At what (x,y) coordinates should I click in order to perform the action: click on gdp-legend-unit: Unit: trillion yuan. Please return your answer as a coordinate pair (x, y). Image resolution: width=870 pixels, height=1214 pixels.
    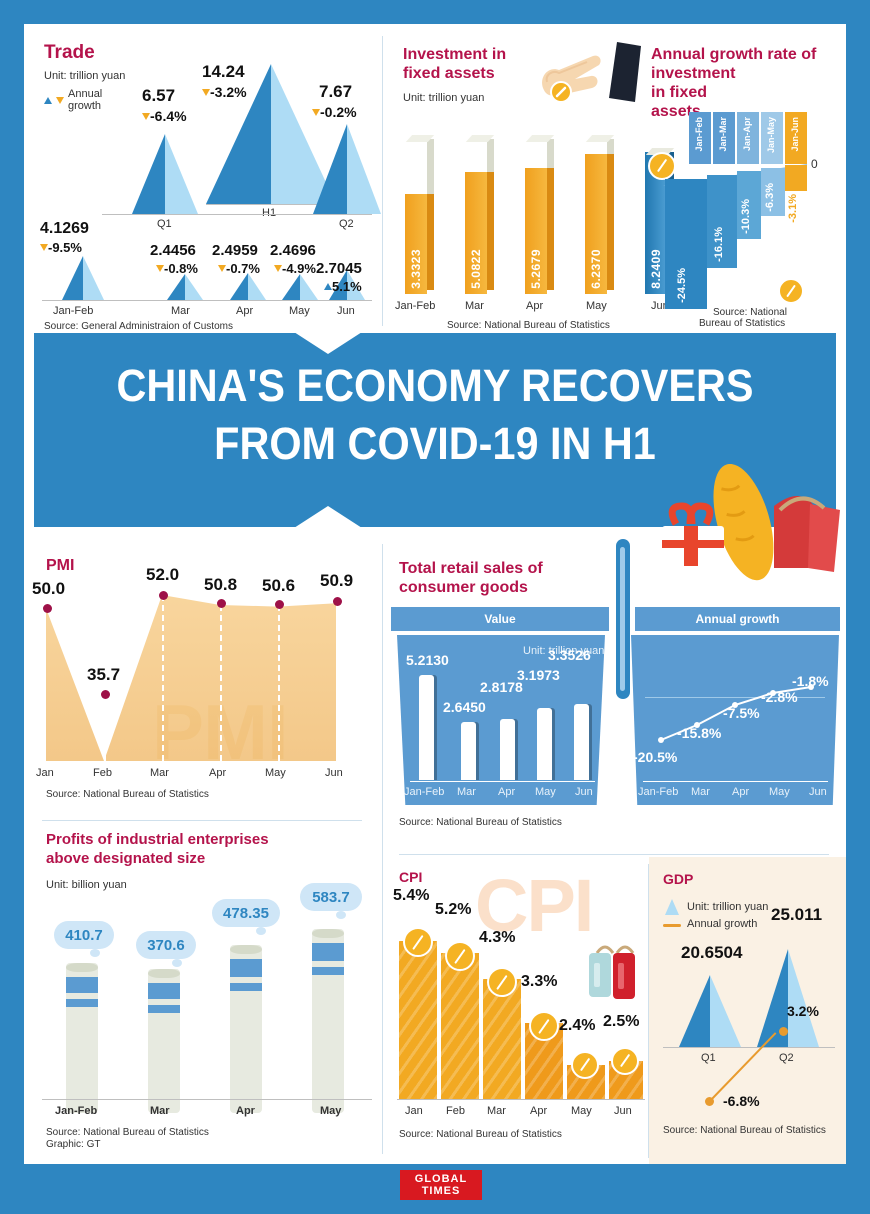
    Looking at the image, I should click on (728, 907).